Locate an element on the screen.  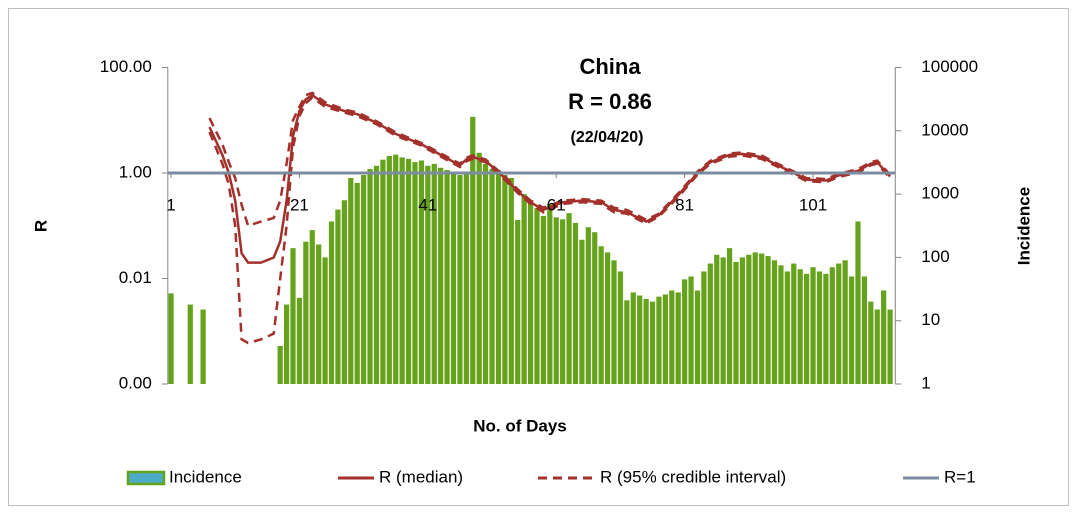
annotation: (22/04/20) is located at coordinates (607, 137).